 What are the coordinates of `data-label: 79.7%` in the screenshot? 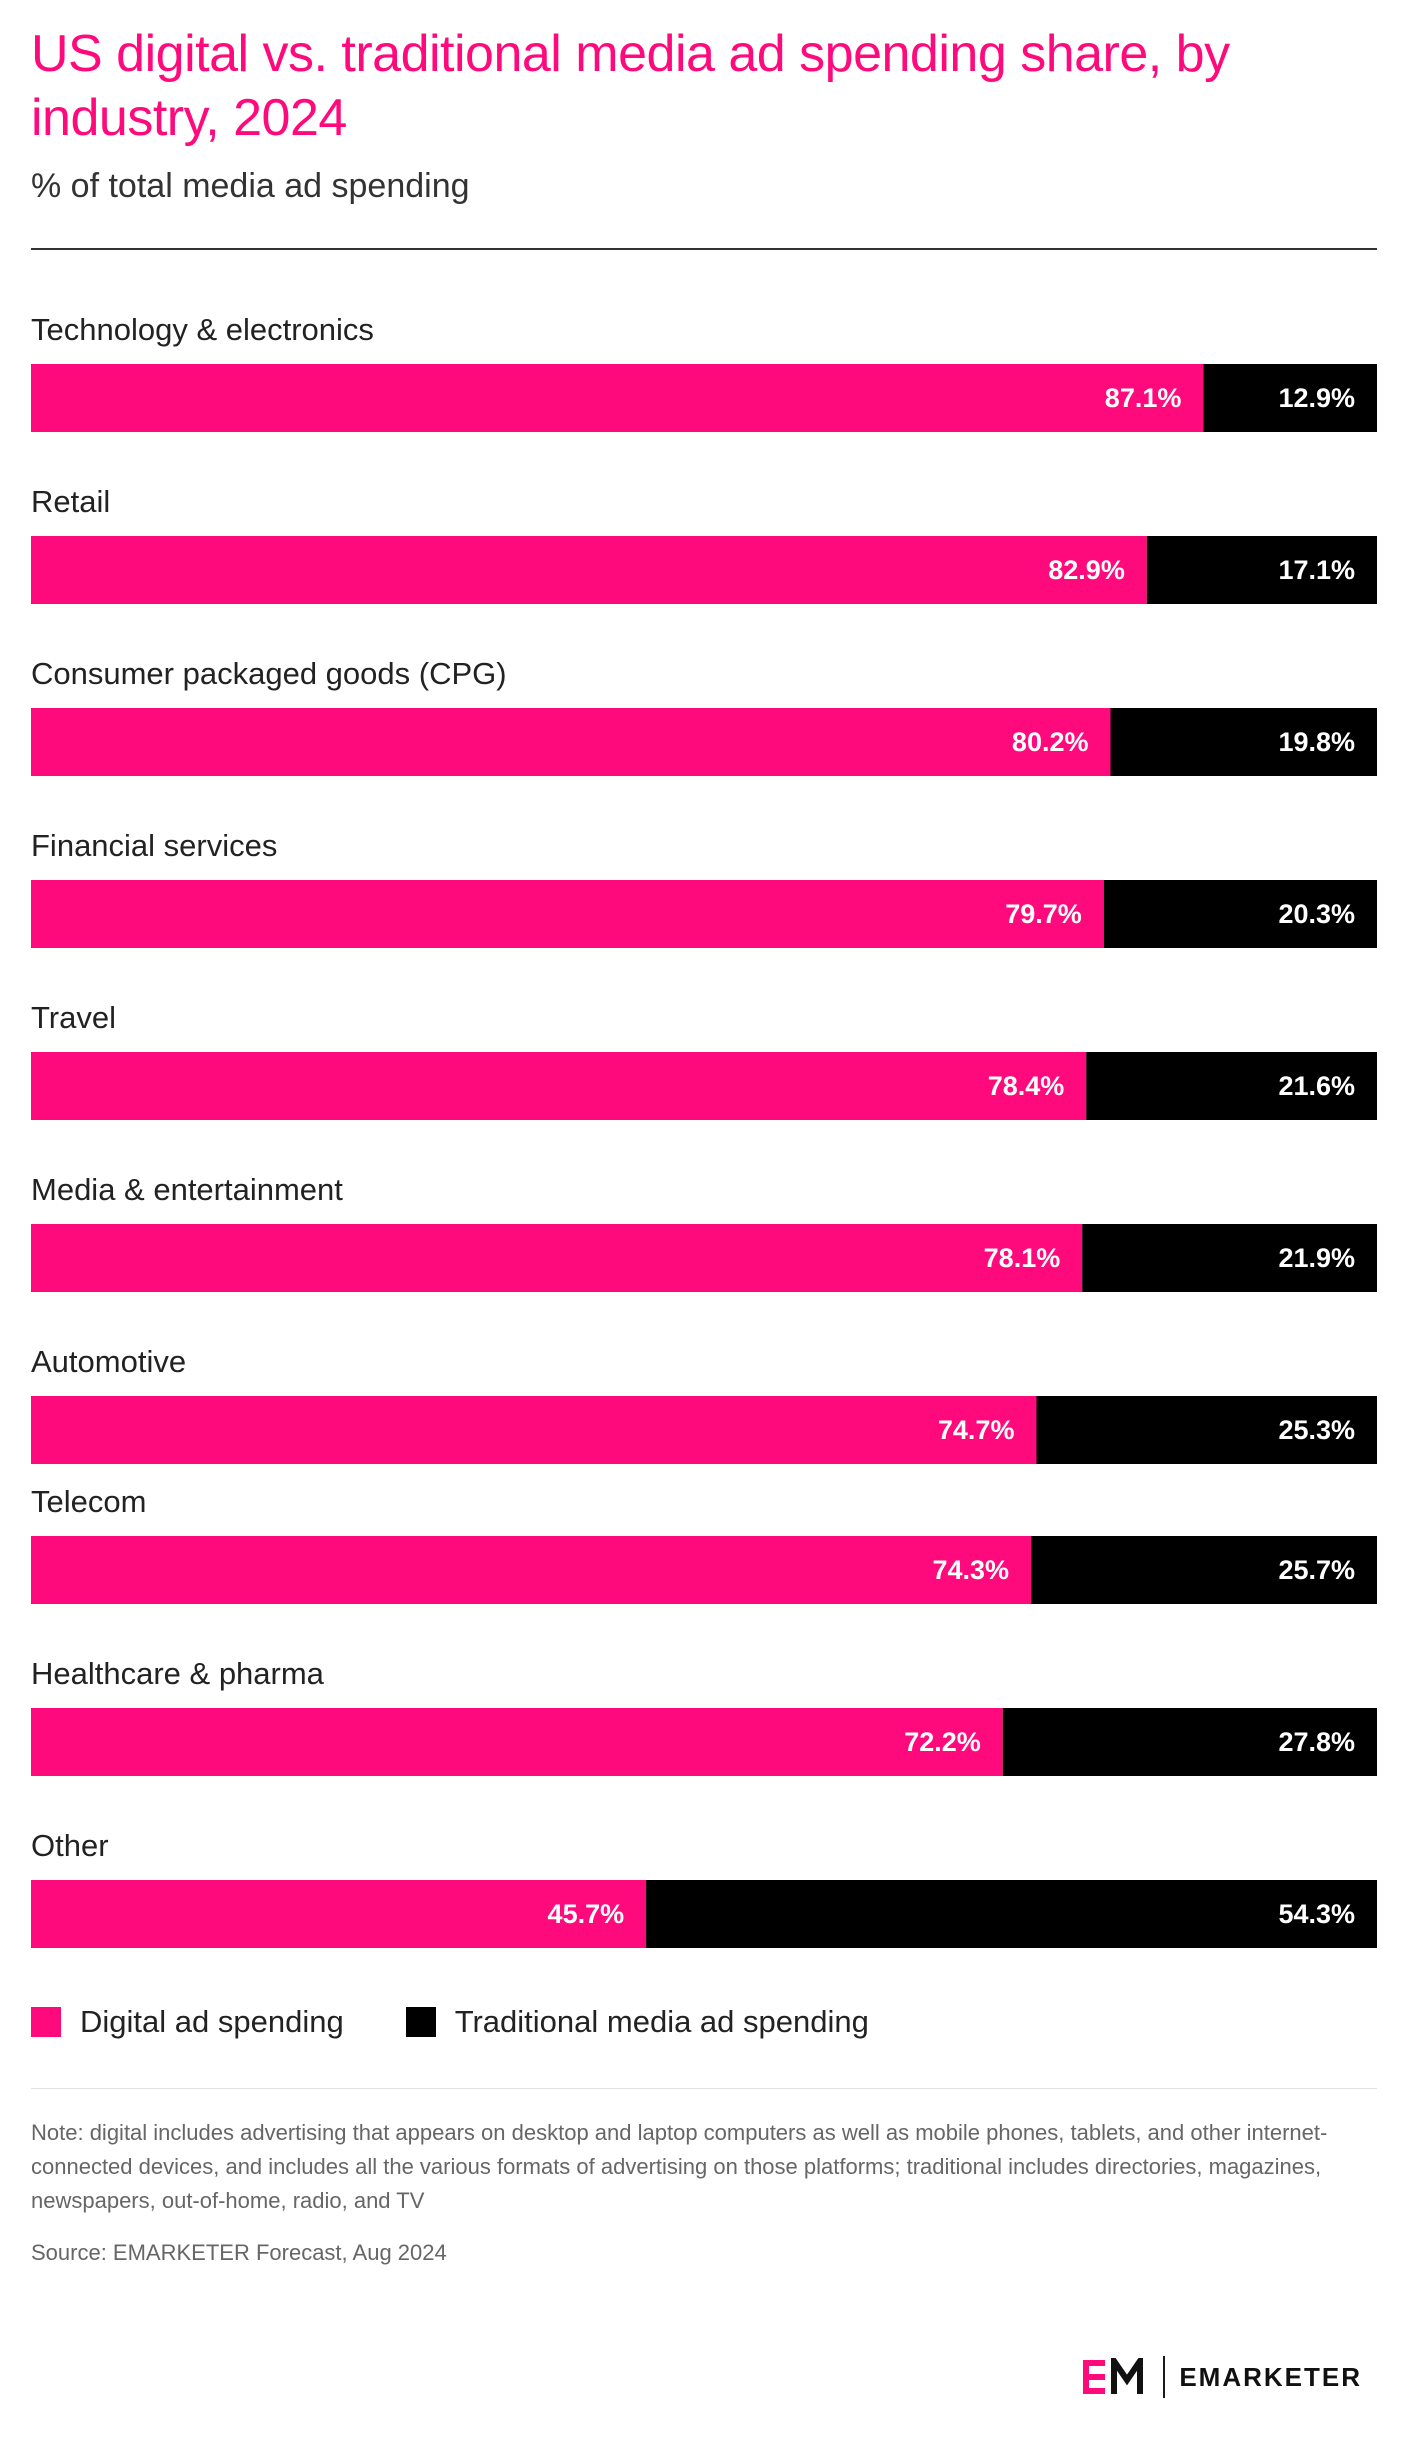 It's located at (1043, 914).